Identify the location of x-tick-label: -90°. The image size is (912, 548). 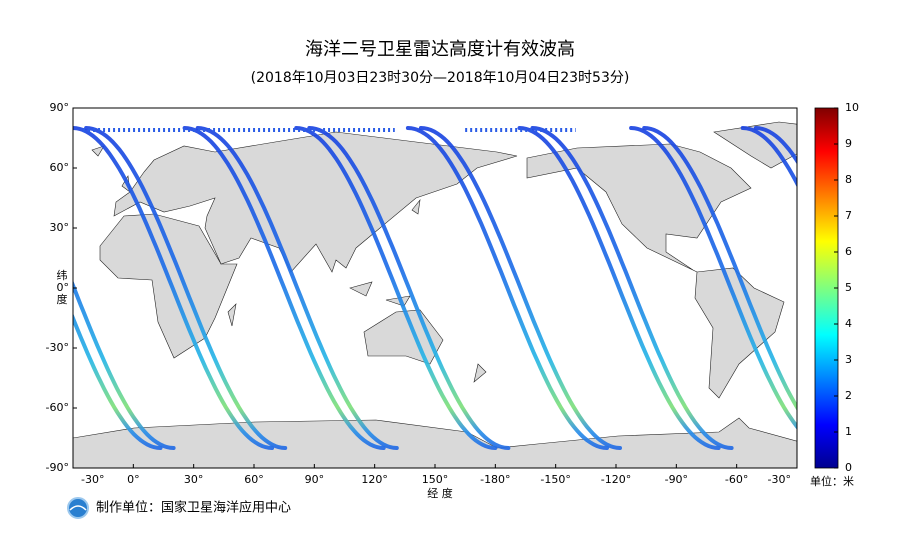
(676, 479).